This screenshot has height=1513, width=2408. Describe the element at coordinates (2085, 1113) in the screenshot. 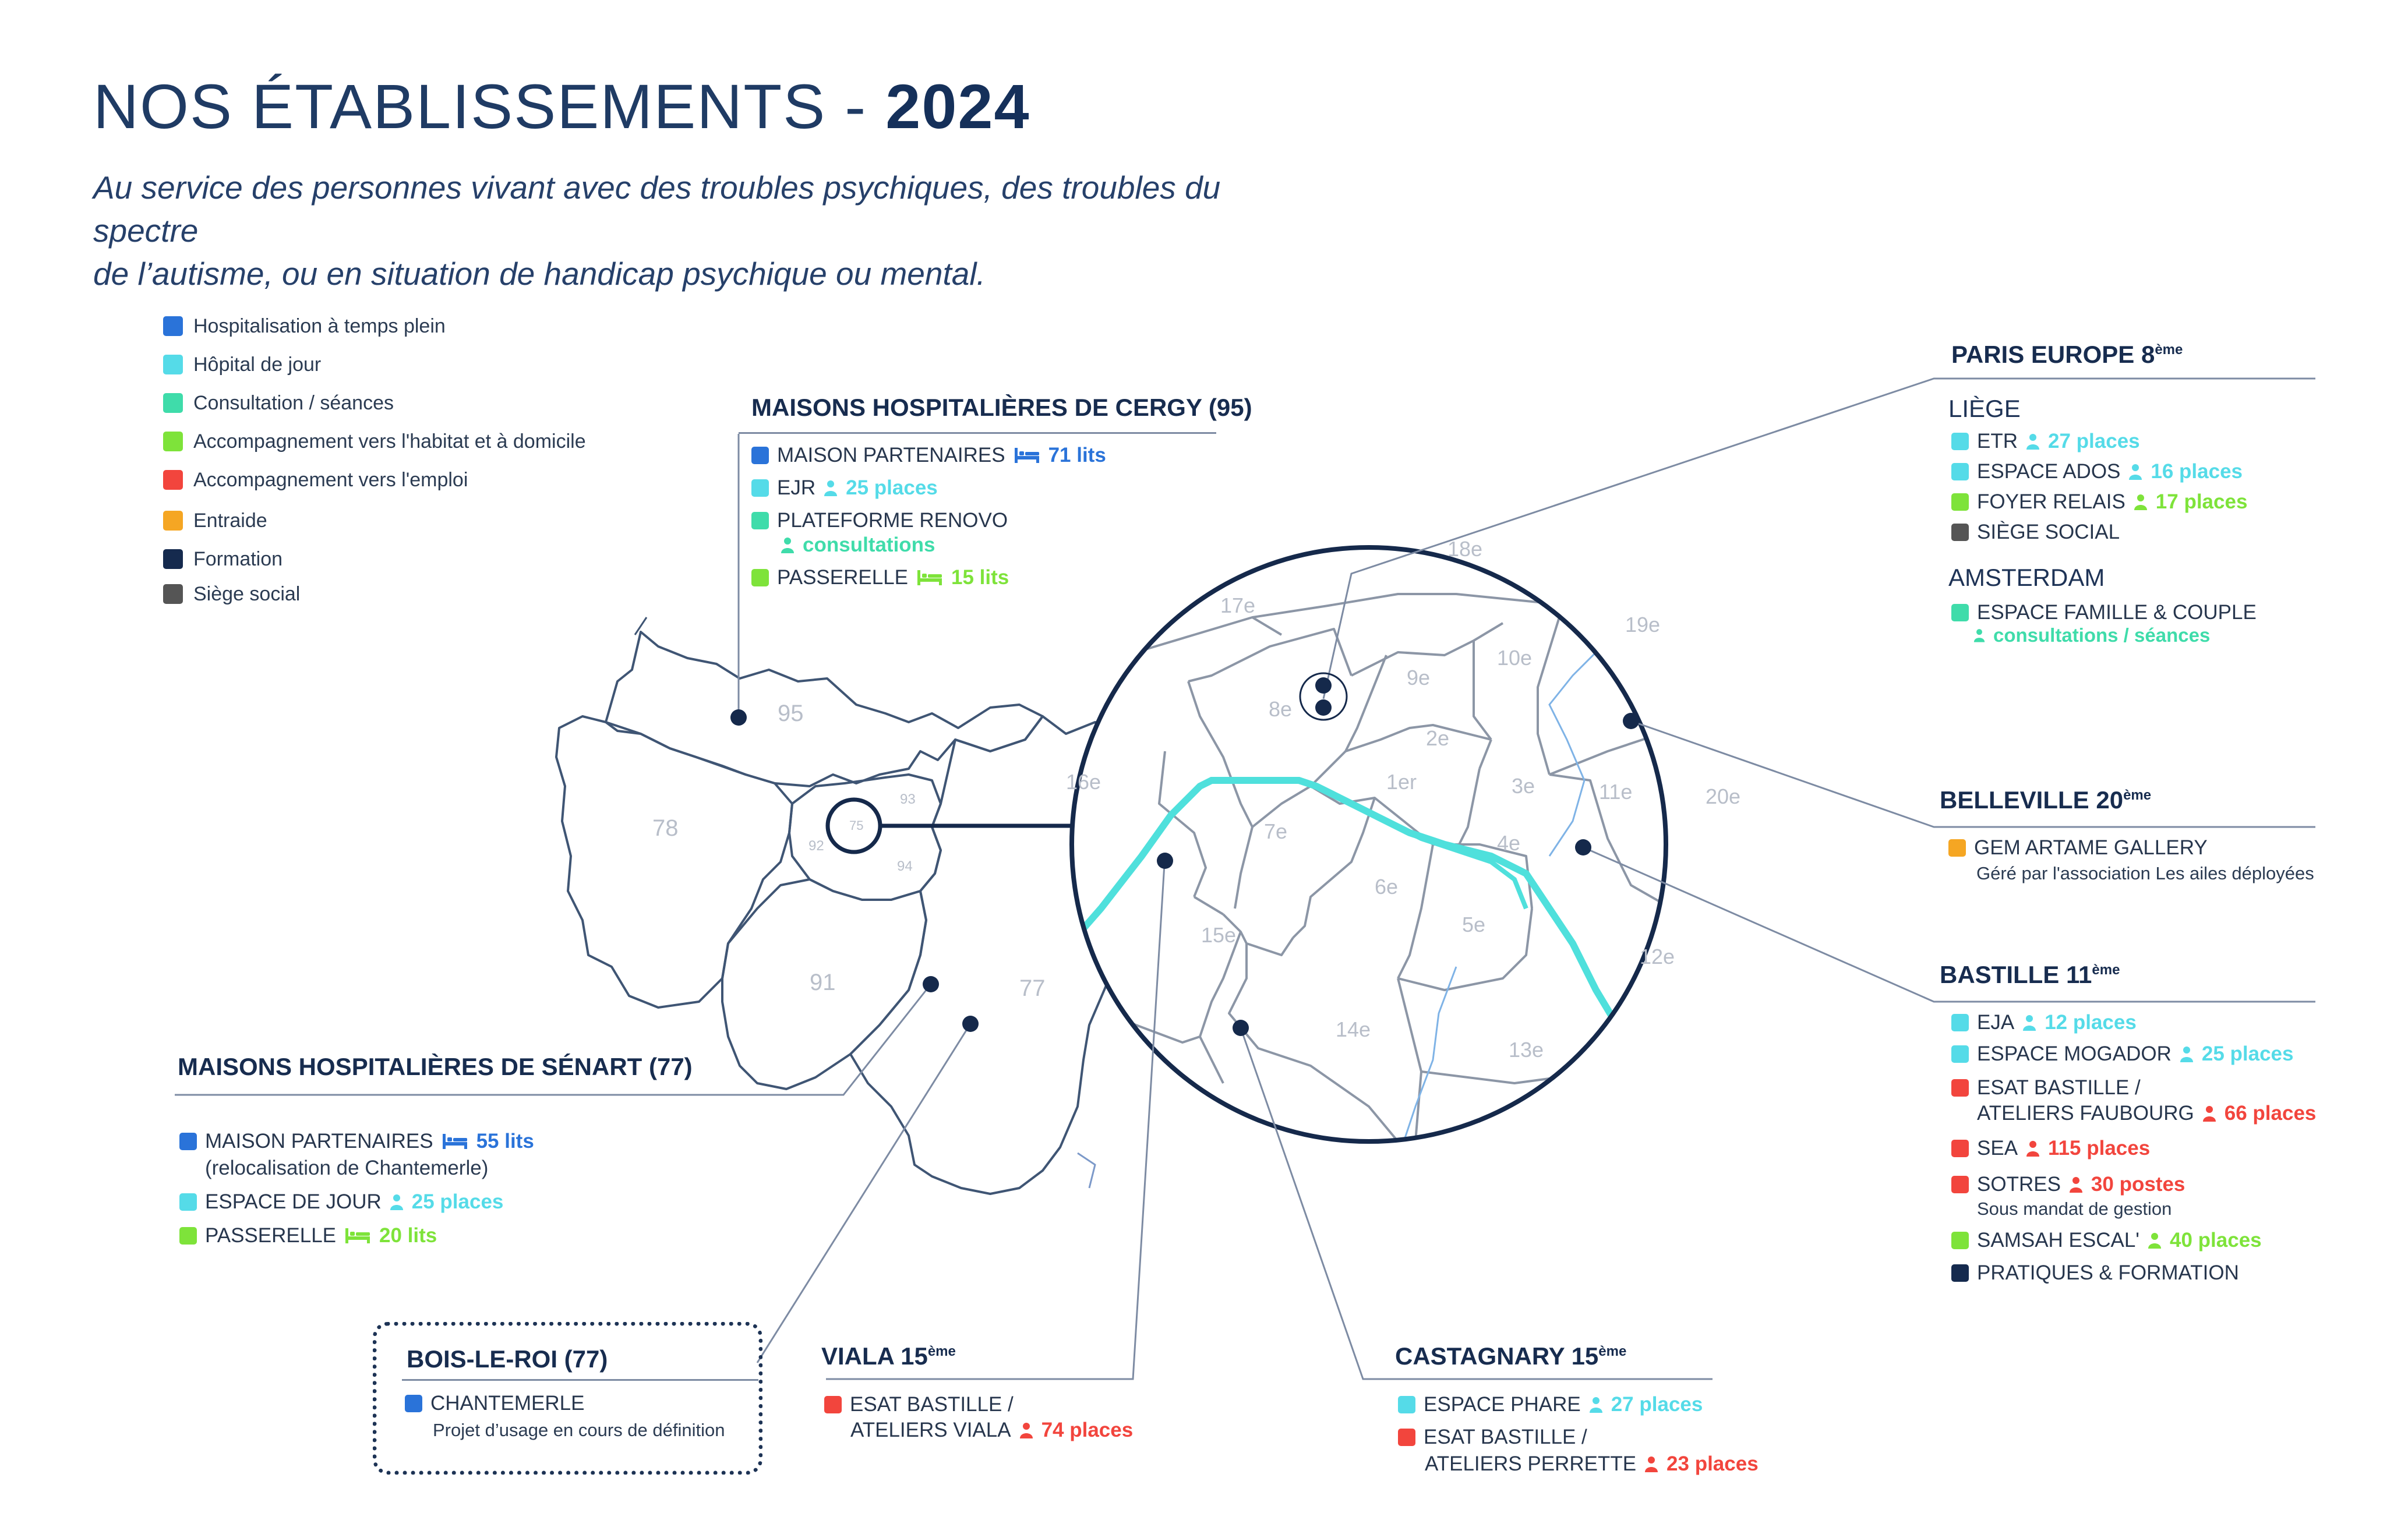

I see `item-name-2: ATELIERS FAUBOURG` at that location.